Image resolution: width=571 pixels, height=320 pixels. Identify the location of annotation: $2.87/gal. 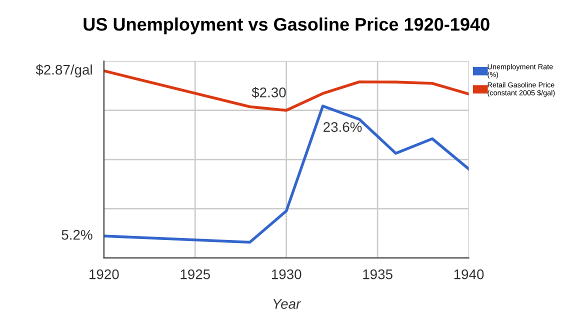
(64, 71).